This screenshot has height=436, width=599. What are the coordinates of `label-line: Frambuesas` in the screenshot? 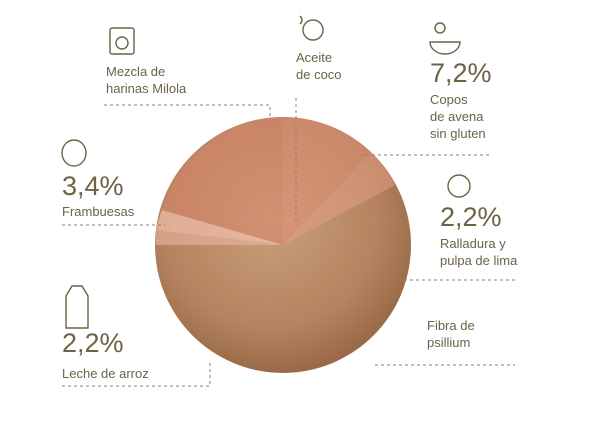 It's located at (98, 211).